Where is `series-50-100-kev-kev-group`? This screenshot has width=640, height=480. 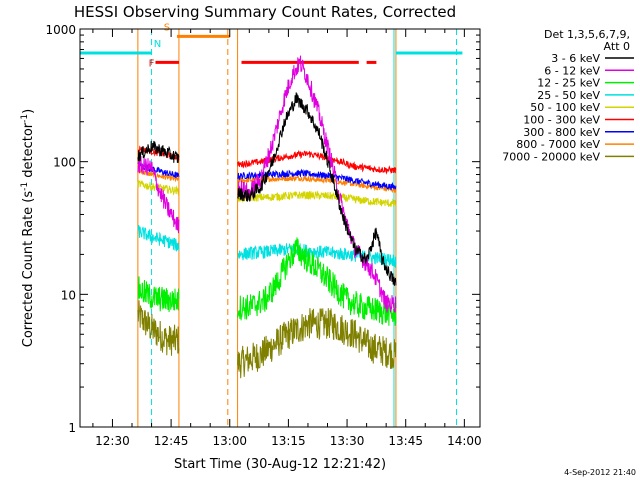 series-50-100-kev-kev-group is located at coordinates (267, 193).